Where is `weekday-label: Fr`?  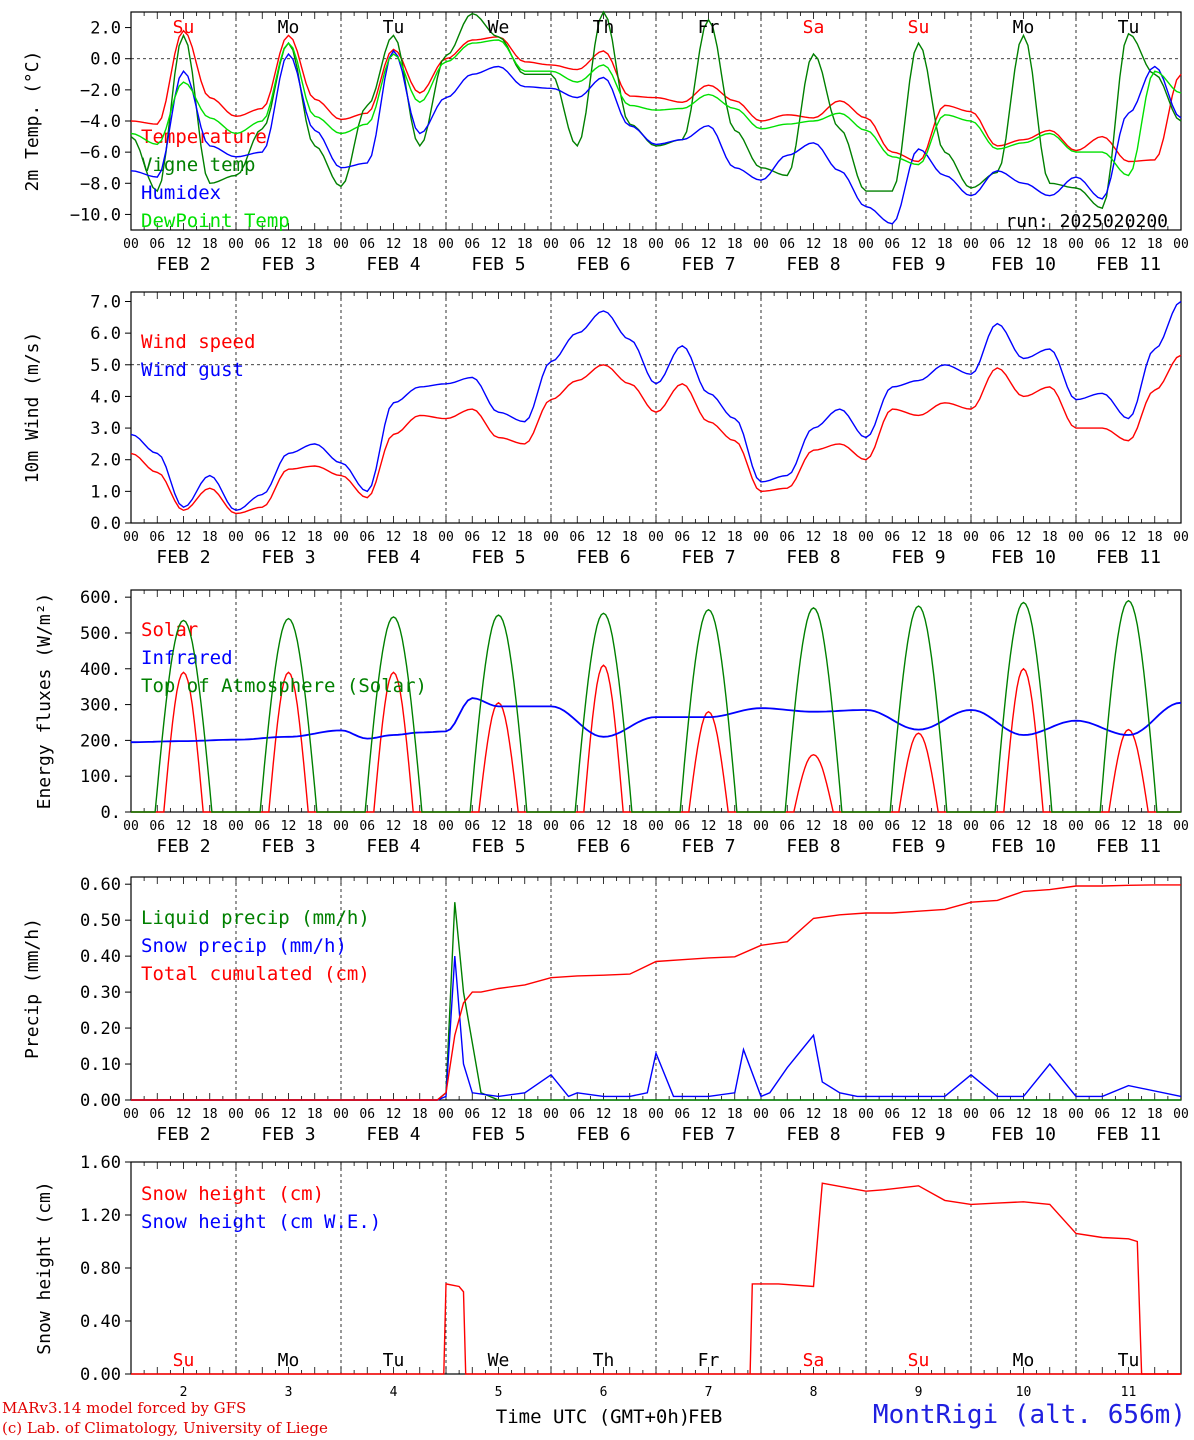 weekday-label: Fr is located at coordinates (709, 27).